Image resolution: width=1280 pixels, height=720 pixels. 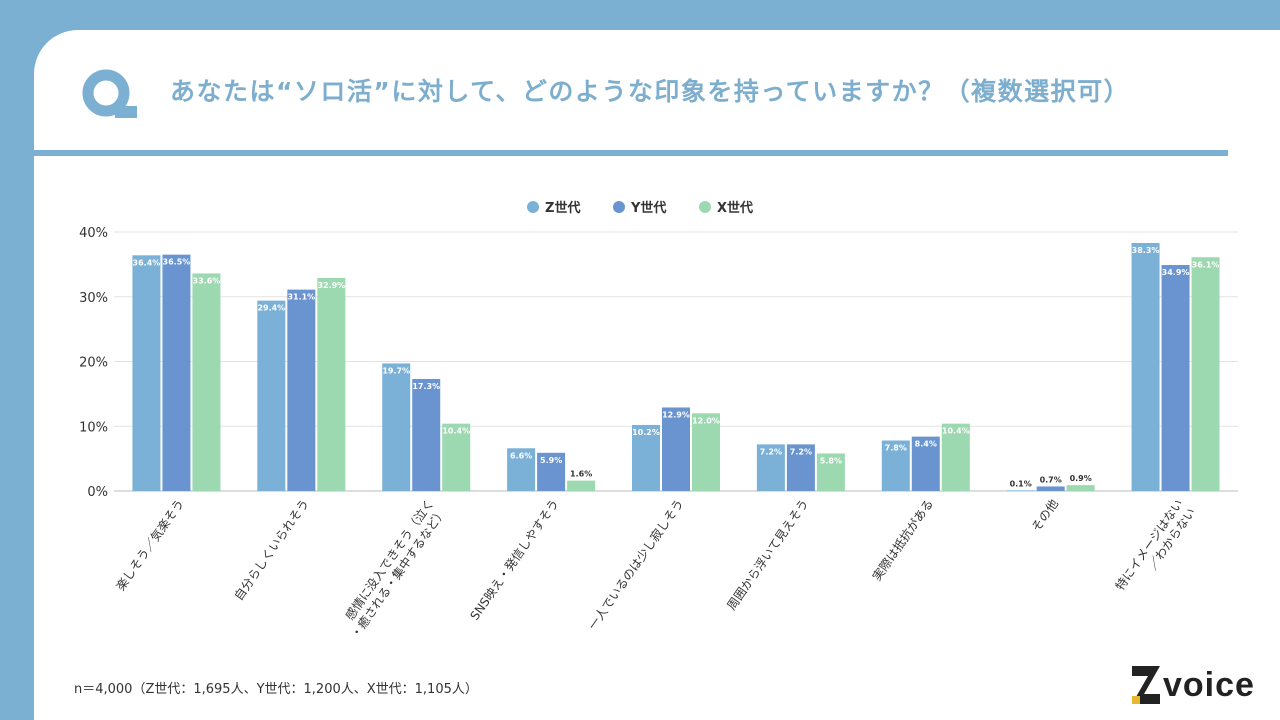 I want to click on data-label: 1.6%, so click(x=581, y=474).